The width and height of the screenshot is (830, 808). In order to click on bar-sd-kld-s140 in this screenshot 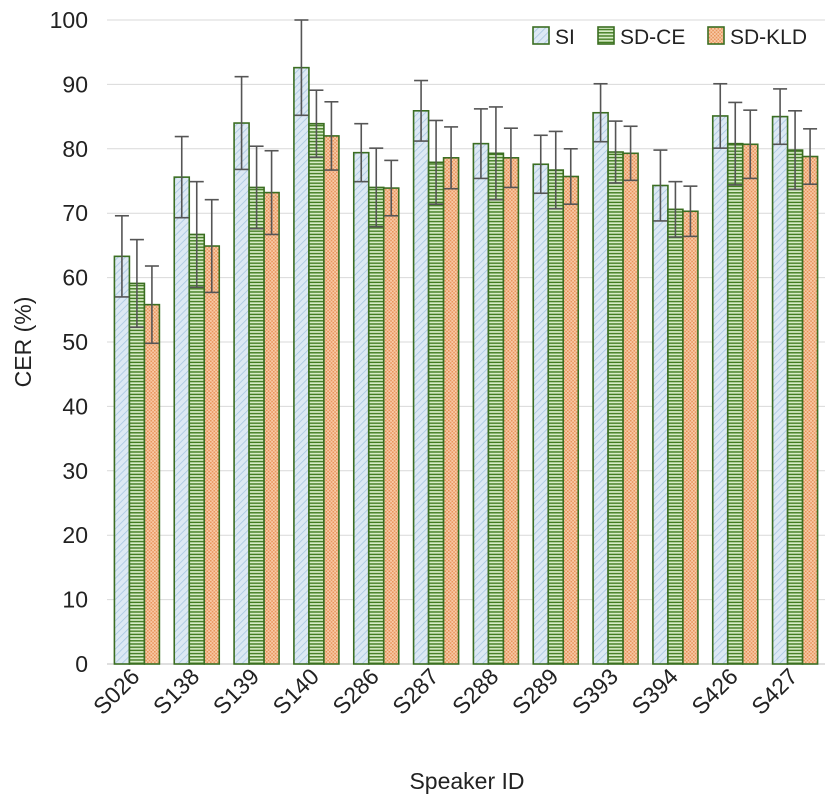, I will do `click(331, 400)`.